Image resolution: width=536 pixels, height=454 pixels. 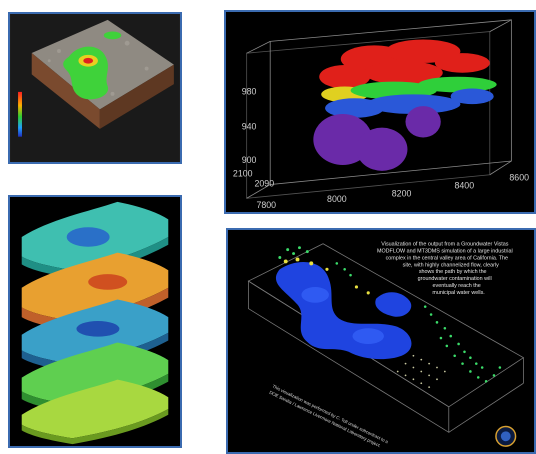 What do you see at coordinates (266, 205) in the screenshot?
I see `x-tick-7800: 7800` at bounding box center [266, 205].